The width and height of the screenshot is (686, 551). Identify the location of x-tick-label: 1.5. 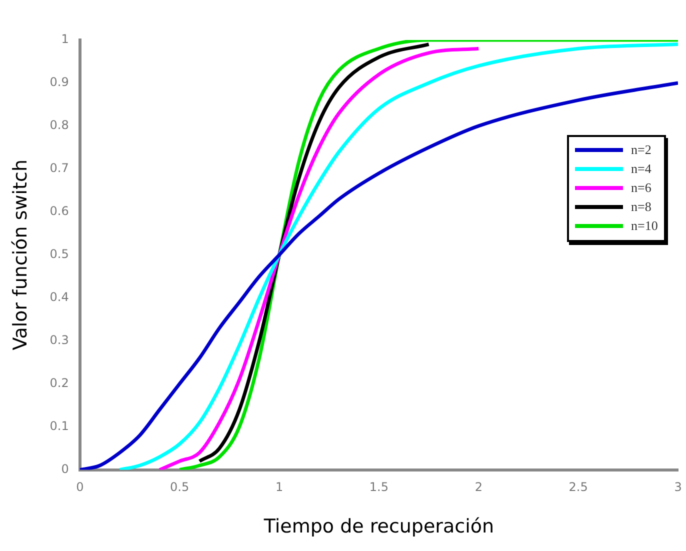
(378, 487).